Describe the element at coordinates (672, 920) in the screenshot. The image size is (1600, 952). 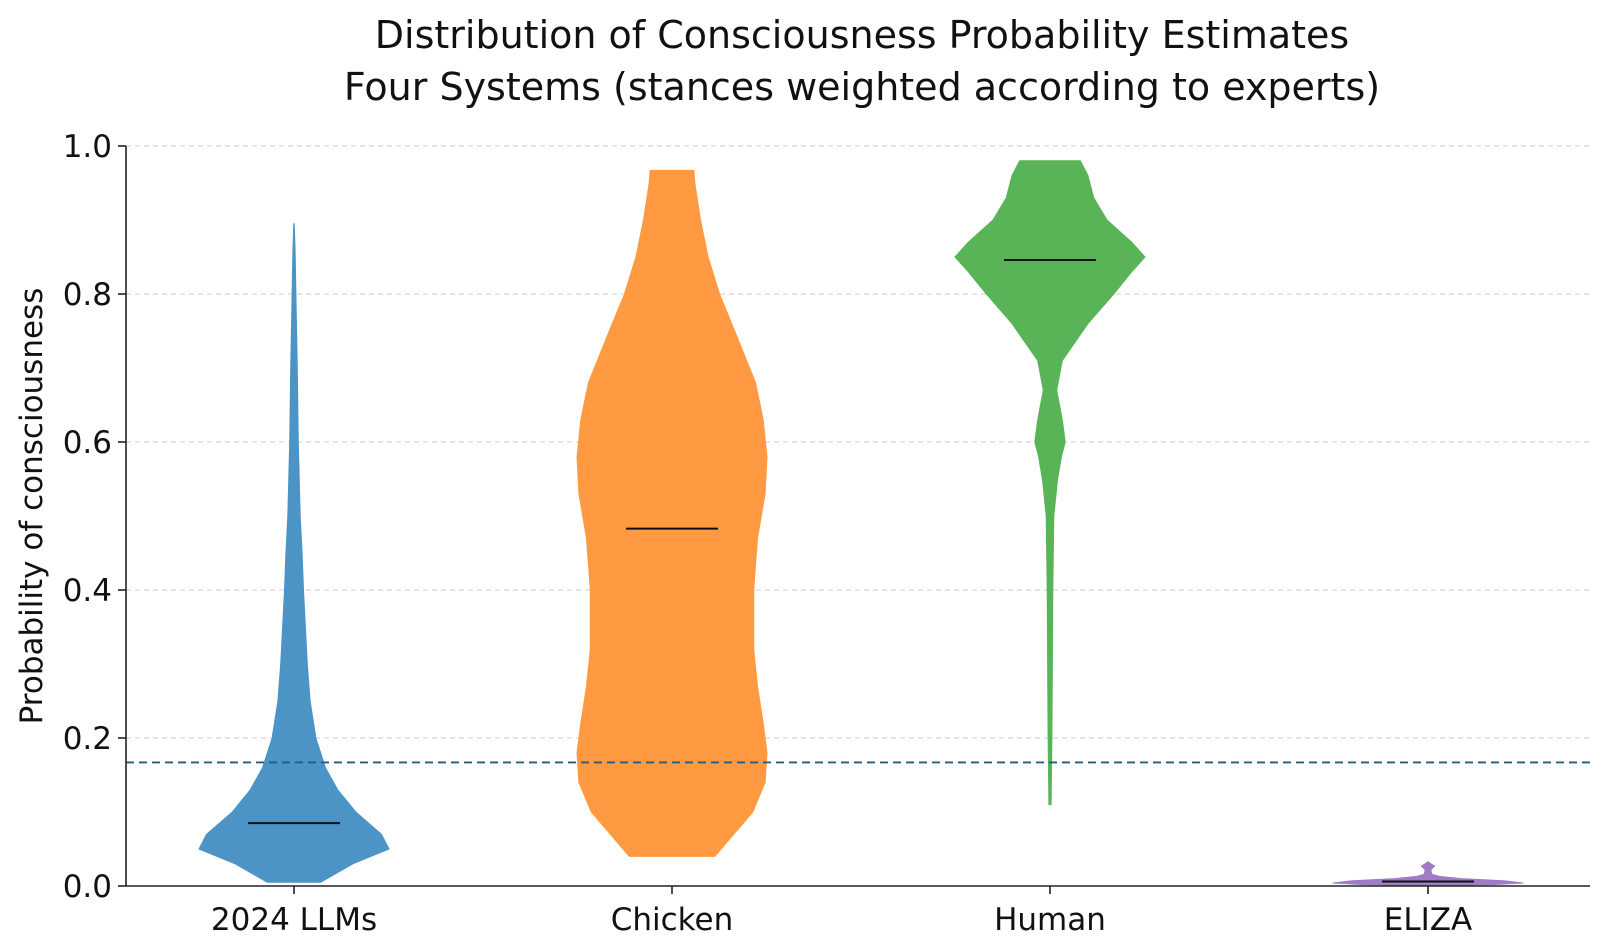
I see `x-tick-label-1: Chicken` at that location.